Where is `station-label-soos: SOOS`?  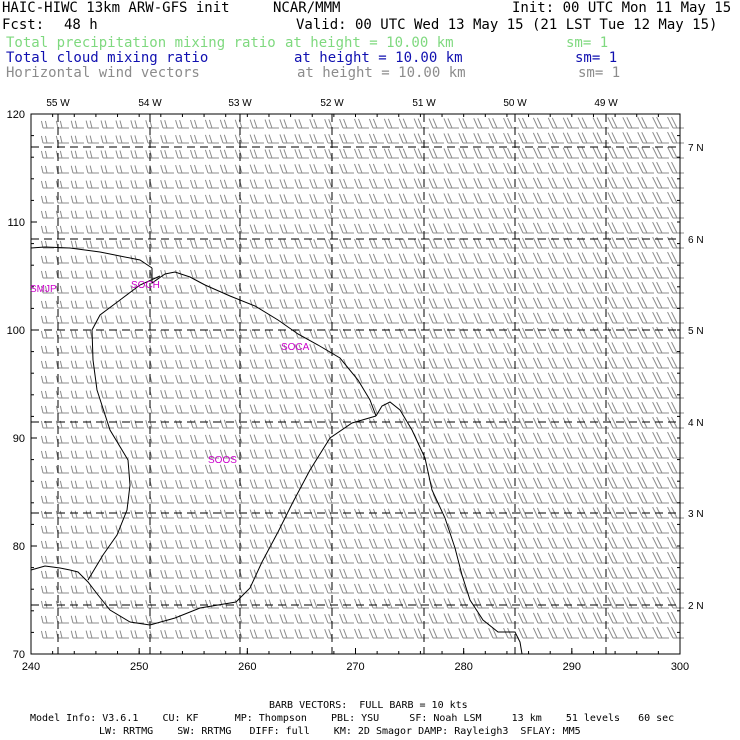
station-label-soos: SOOS is located at coordinates (222, 460).